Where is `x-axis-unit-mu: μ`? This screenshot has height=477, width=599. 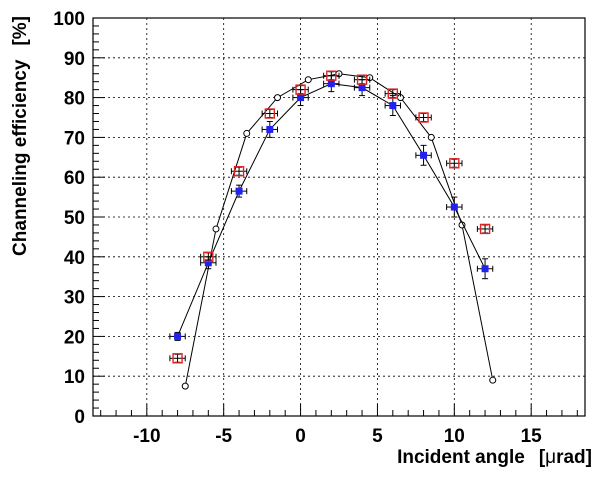 x-axis-unit-mu: μ is located at coordinates (550, 457).